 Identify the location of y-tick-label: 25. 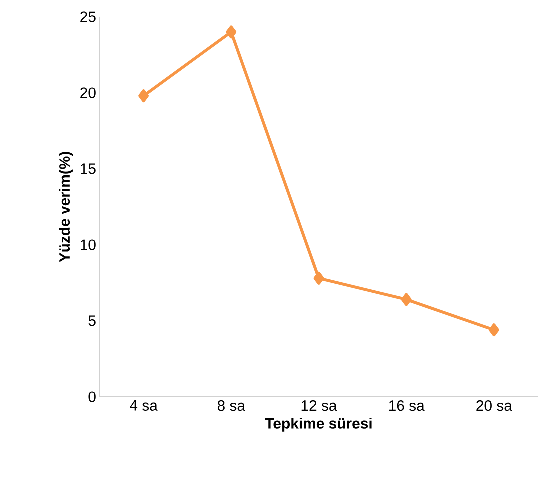
(88, 17).